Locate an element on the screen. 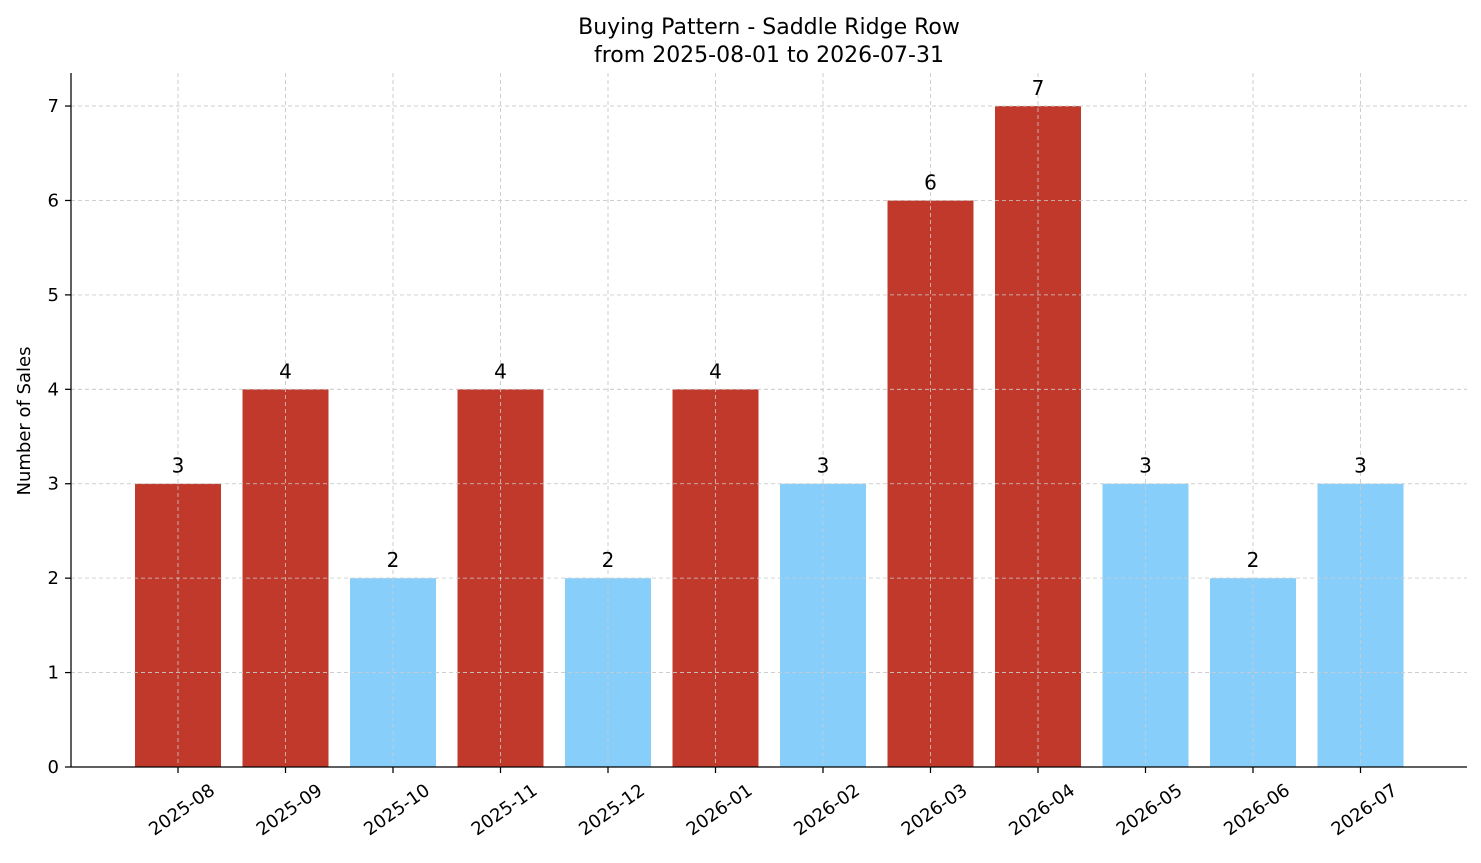 The height and width of the screenshot is (863, 1481). y-tick-label: 2 is located at coordinates (53, 578).